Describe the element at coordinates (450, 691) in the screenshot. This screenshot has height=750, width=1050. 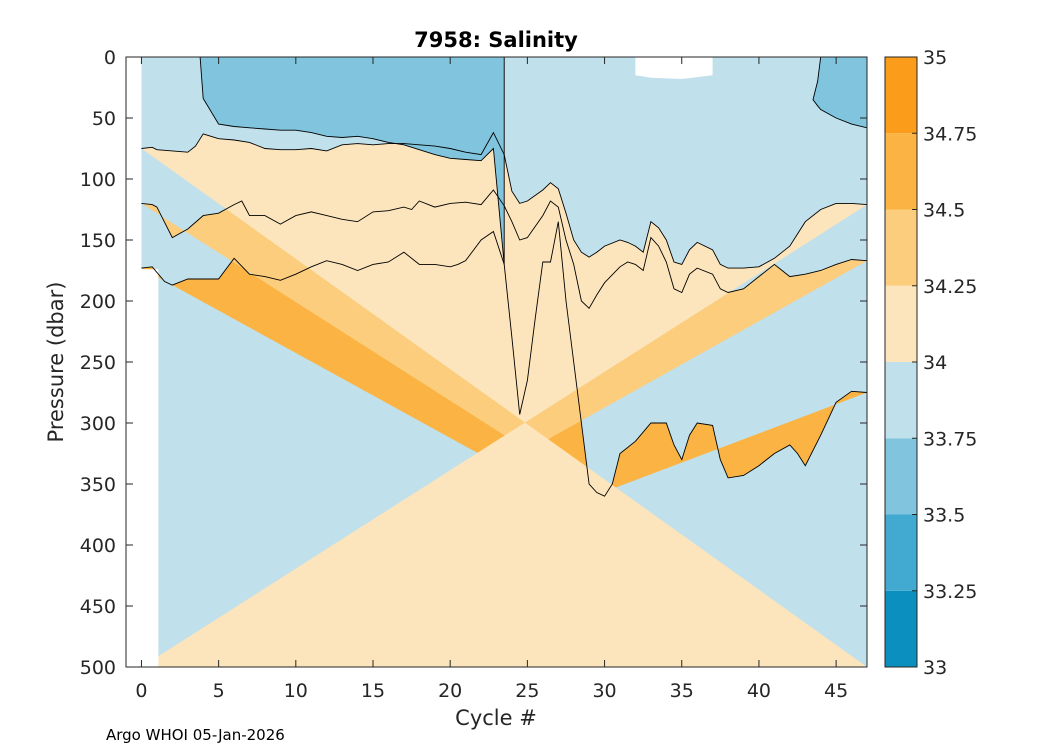
I see `x-tick-label: 20` at that location.